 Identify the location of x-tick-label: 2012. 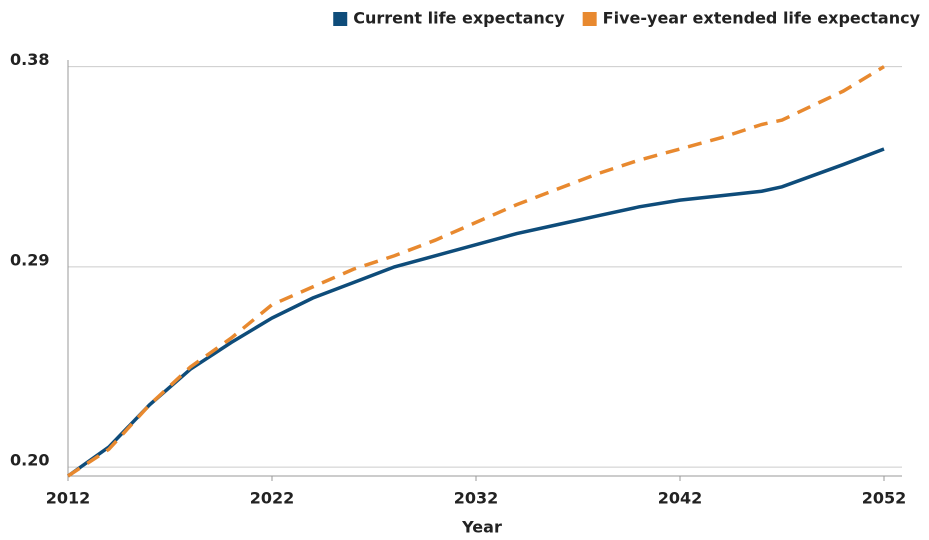
(68, 498).